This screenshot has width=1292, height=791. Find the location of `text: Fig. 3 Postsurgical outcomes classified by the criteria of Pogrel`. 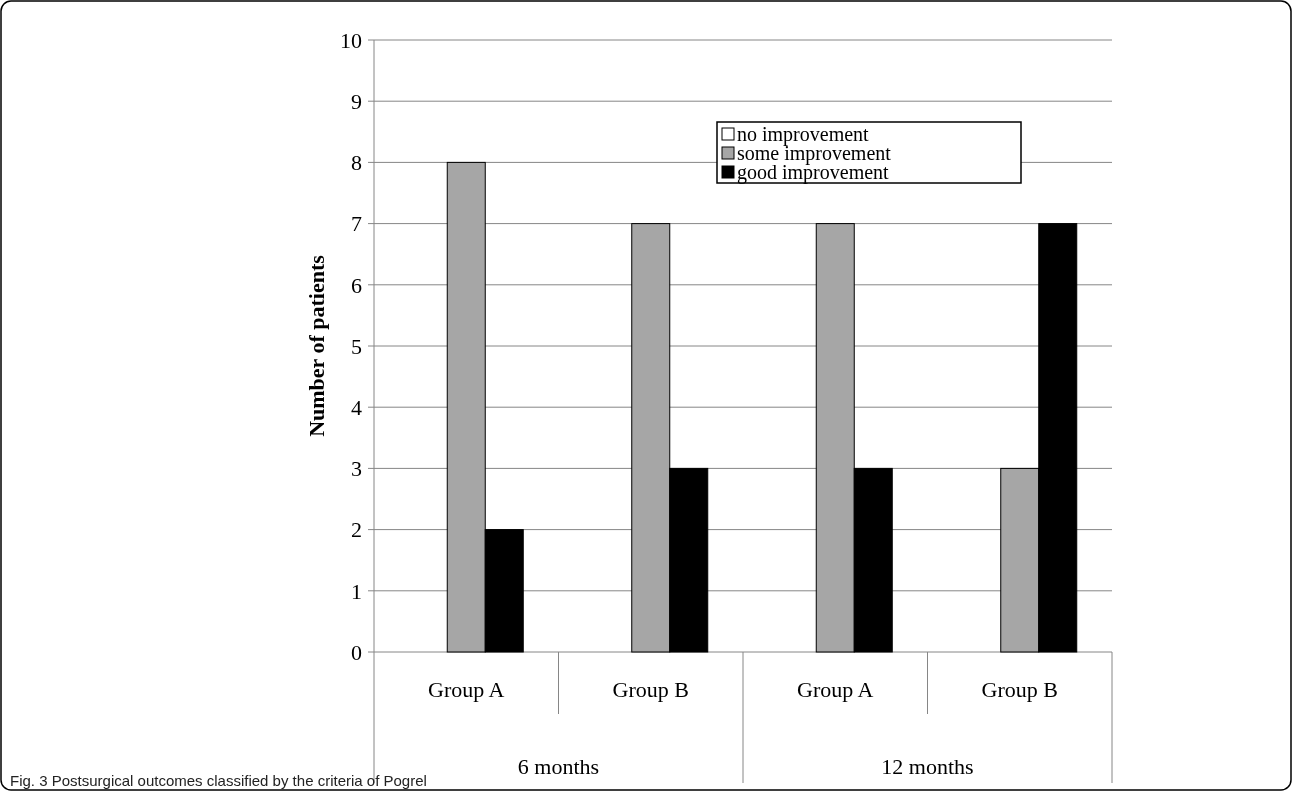

text: Fig. 3 Postsurgical outcomes classified by the criteria of Pogrel is located at coordinates (218, 780).